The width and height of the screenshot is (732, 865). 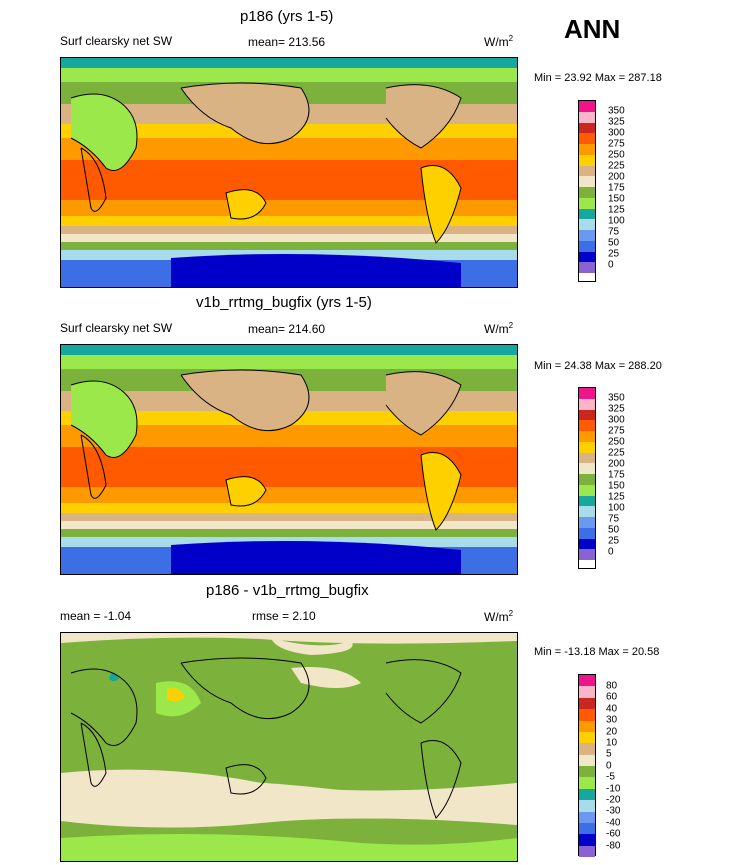 What do you see at coordinates (96, 616) in the screenshot?
I see `mean-label: mean = -1.04` at bounding box center [96, 616].